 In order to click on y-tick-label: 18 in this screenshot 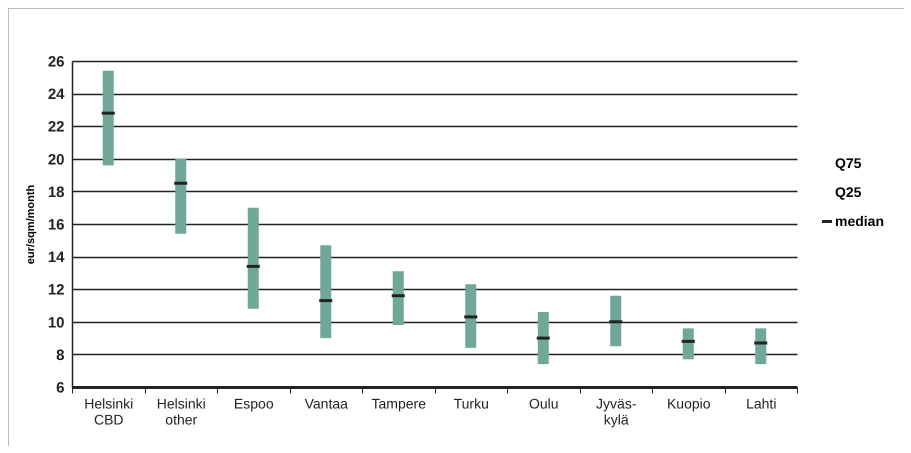, I will do `click(56, 192)`.